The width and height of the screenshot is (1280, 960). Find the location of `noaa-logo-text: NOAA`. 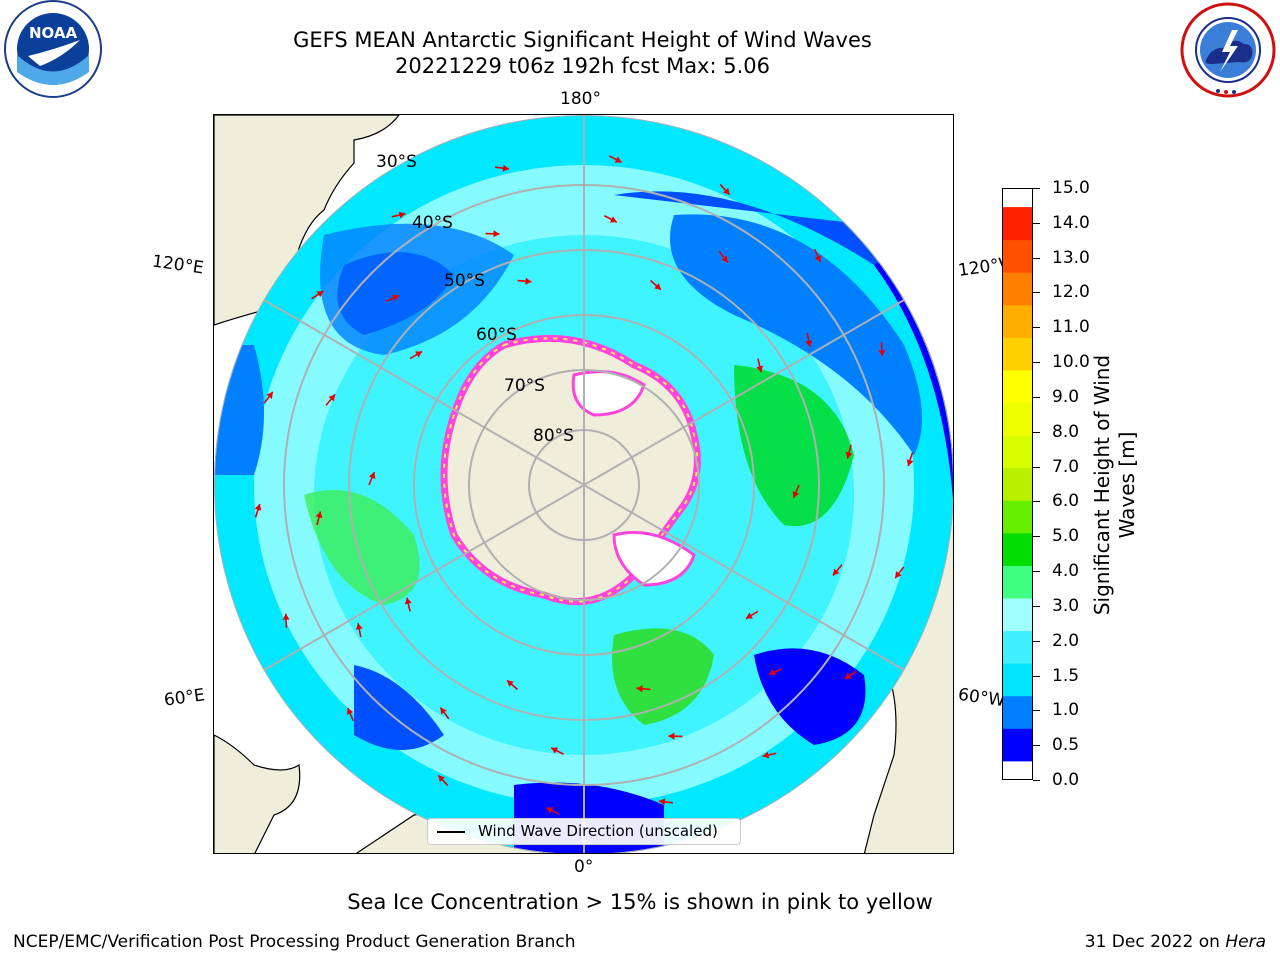

noaa-logo-text: NOAA is located at coordinates (53, 33).